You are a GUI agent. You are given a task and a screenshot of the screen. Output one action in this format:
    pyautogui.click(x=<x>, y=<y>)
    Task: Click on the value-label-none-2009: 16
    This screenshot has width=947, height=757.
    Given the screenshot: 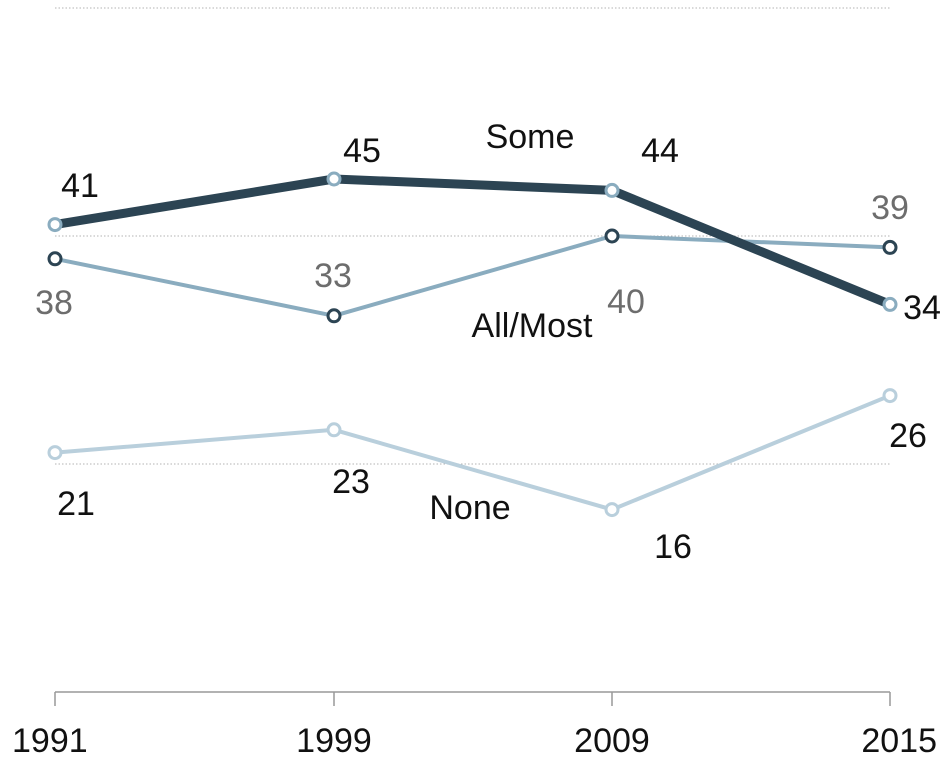 What is the action you would take?
    pyautogui.click(x=673, y=547)
    